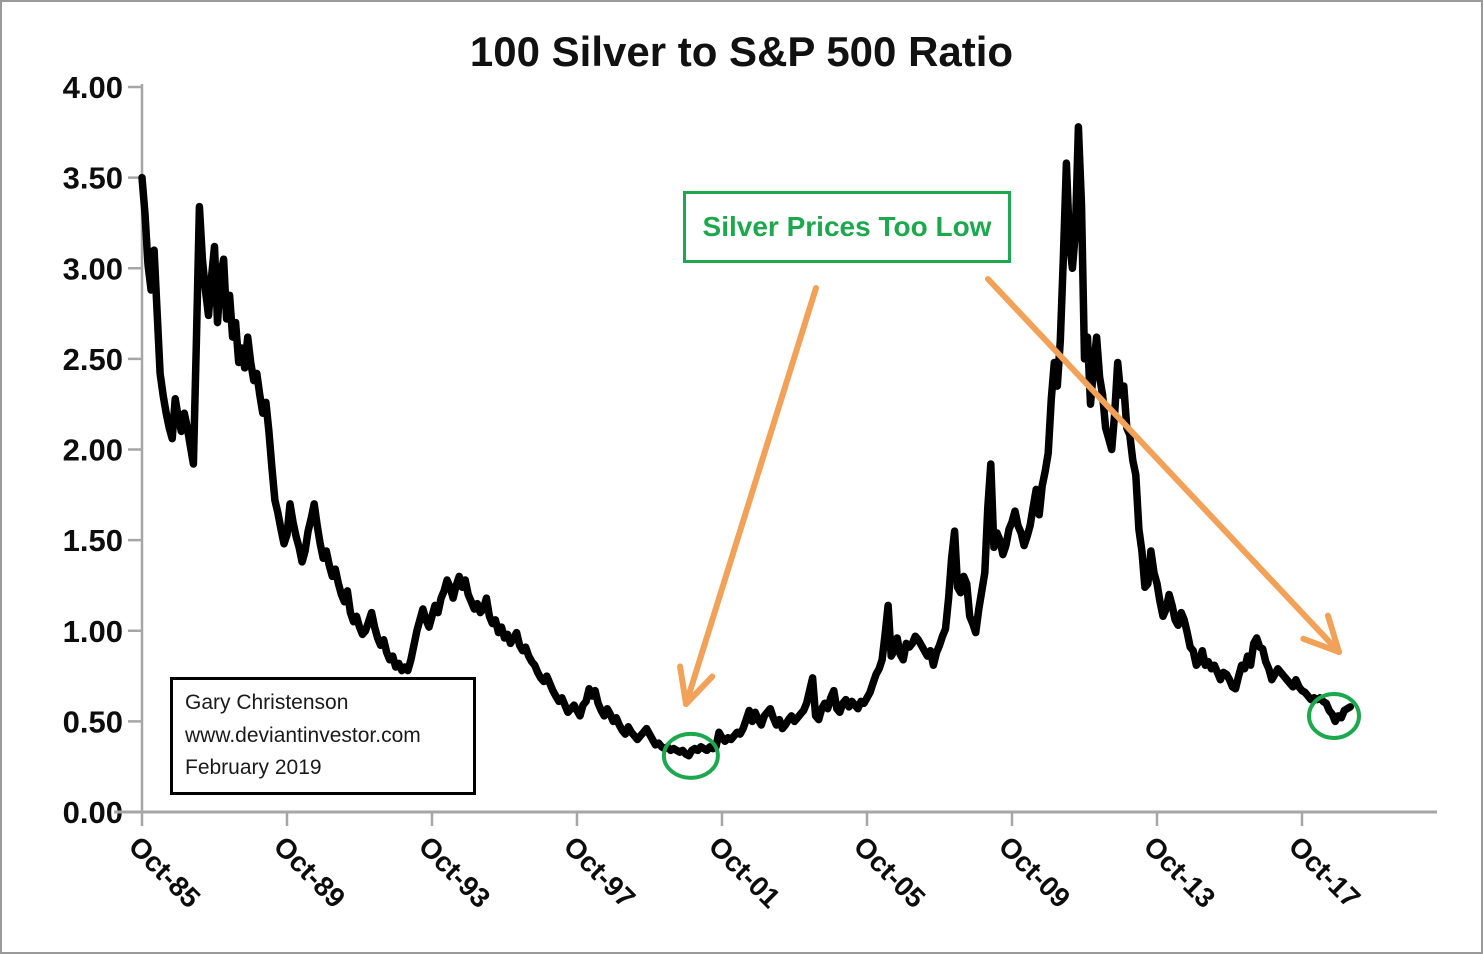  I want to click on x-axis-tick-label: Oct-89, so click(310, 872).